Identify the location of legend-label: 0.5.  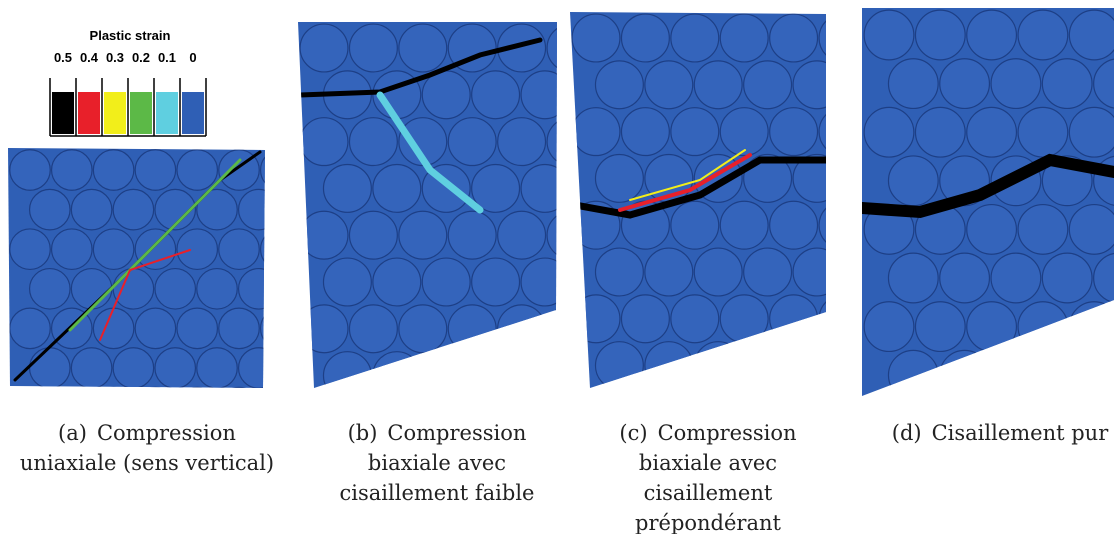
(63, 57).